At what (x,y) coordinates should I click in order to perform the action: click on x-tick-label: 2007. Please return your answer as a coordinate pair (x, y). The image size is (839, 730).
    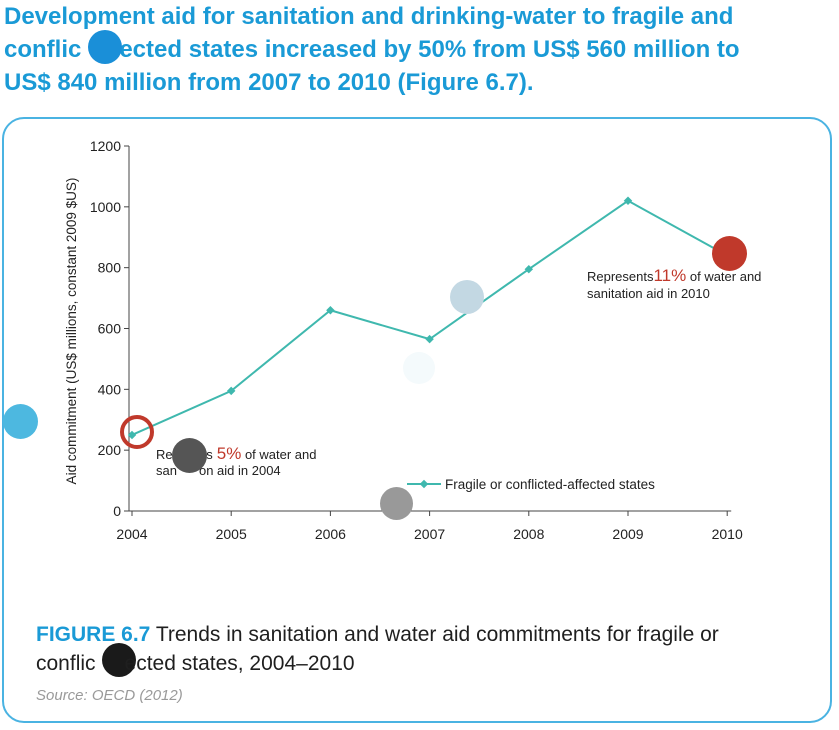
    Looking at the image, I should click on (429, 534).